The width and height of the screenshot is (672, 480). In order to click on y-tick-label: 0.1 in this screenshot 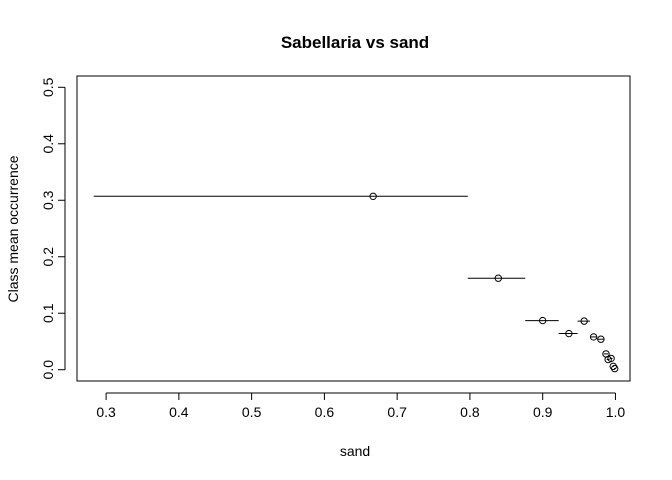, I will do `click(48, 313)`.